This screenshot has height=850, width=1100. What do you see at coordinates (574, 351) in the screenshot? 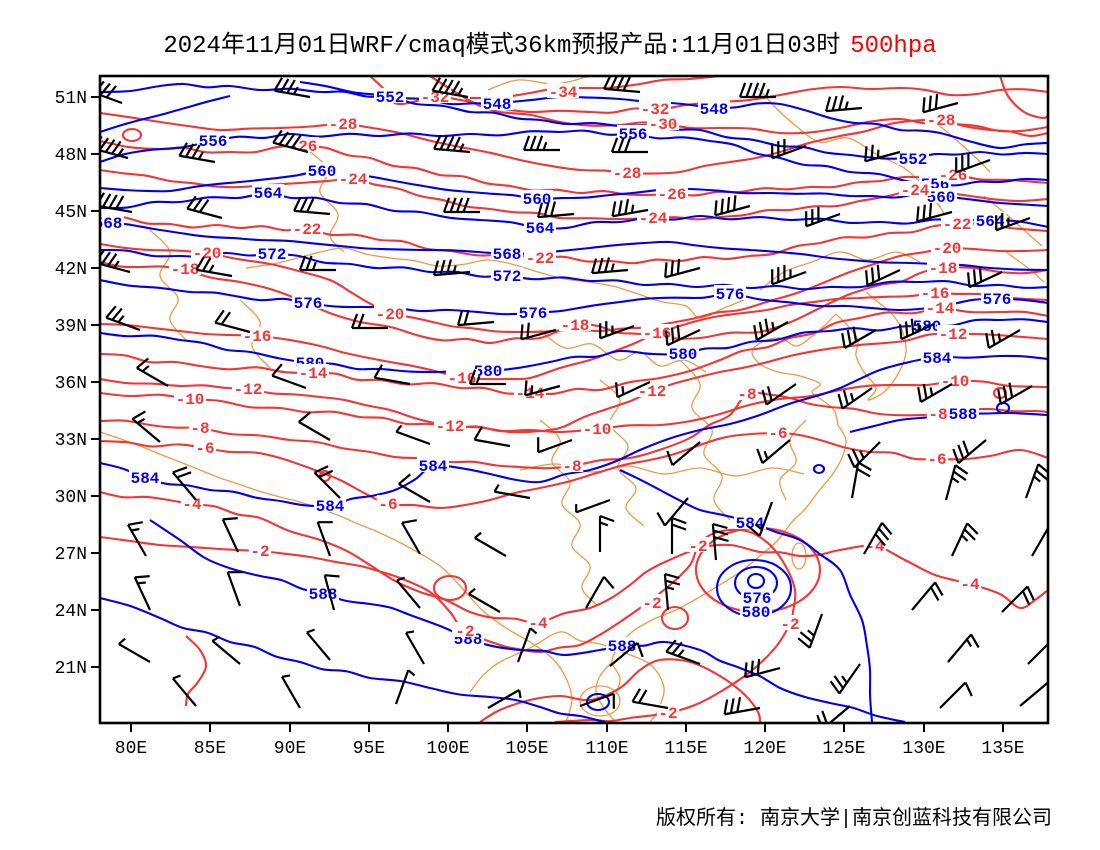
I see `temp-contour--14` at bounding box center [574, 351].